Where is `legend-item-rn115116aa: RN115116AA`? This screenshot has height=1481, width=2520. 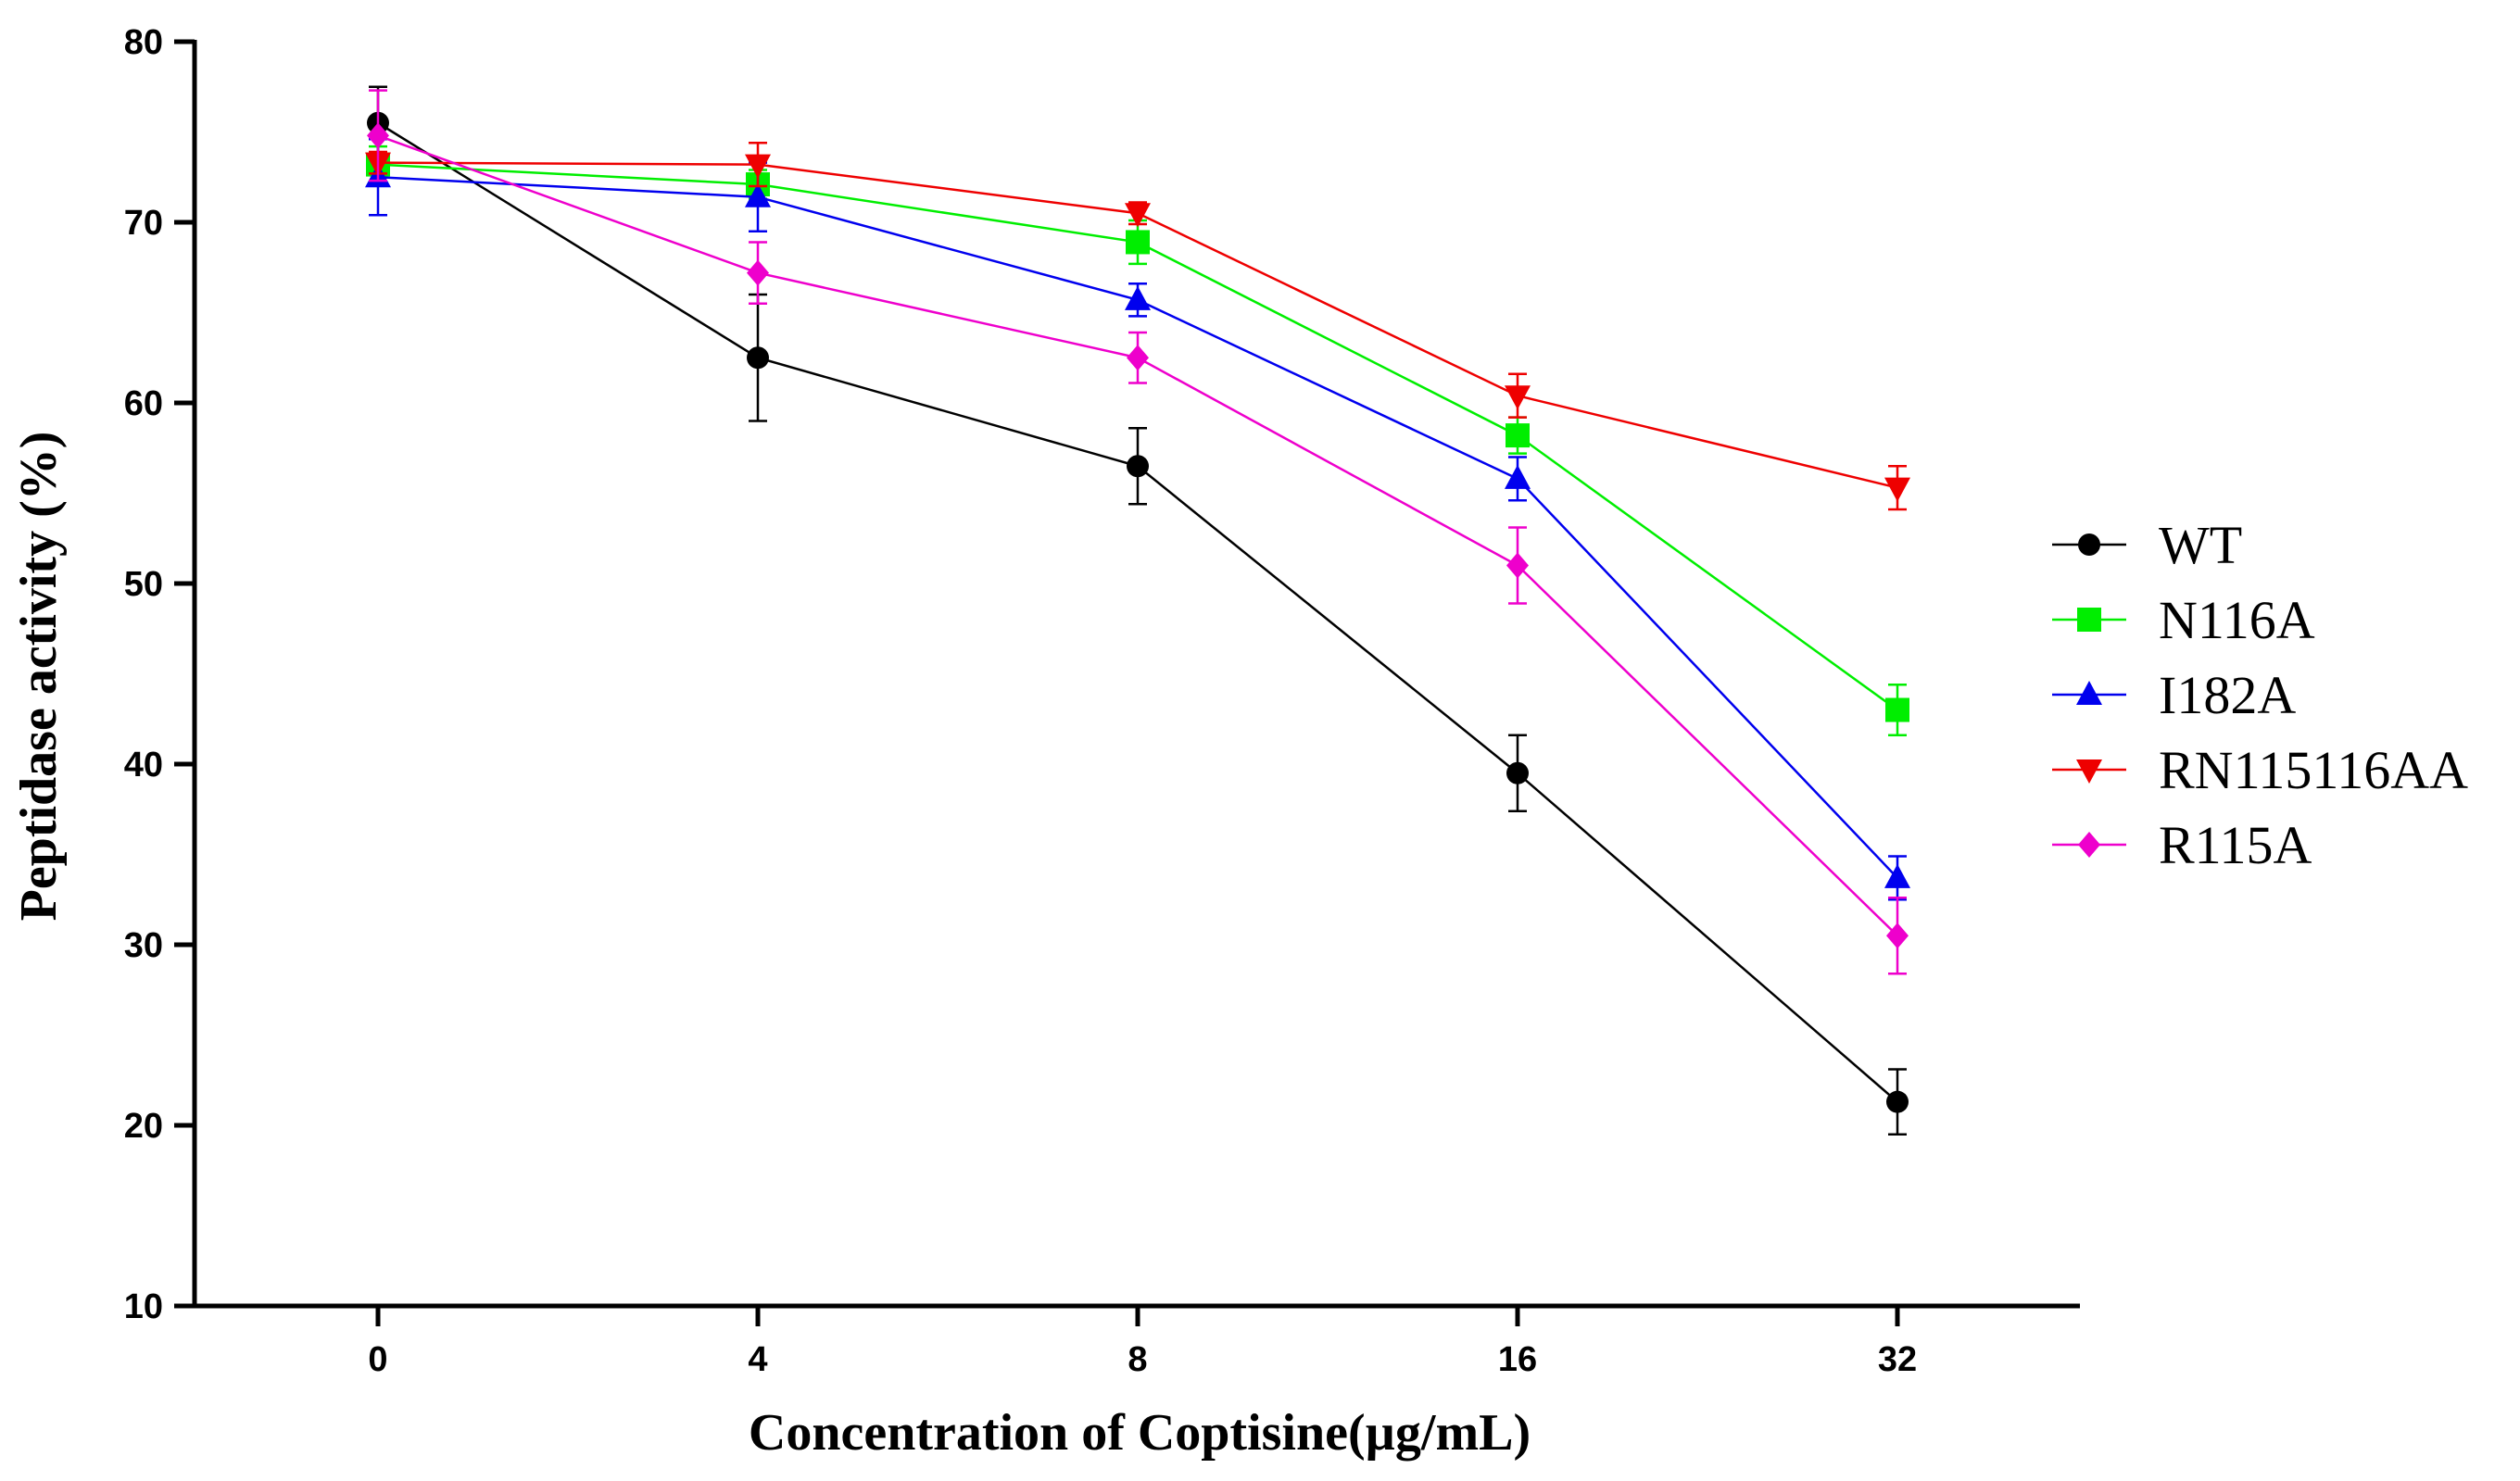
legend-item-rn115116aa: RN115116AA is located at coordinates (2260, 770).